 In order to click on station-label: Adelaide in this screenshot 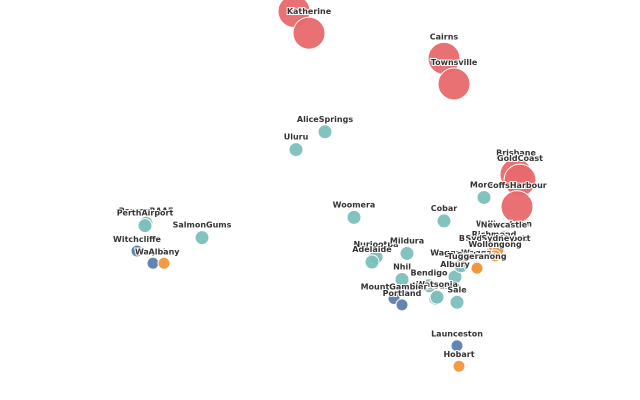, I will do `click(372, 249)`.